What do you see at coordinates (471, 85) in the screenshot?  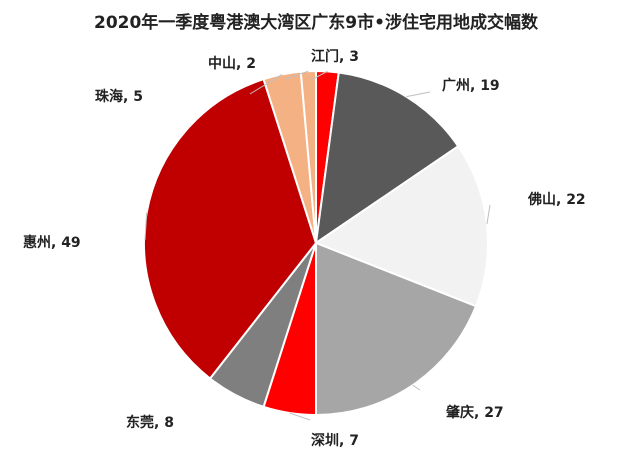 I see `data-label-2: 广州, 19` at bounding box center [471, 85].